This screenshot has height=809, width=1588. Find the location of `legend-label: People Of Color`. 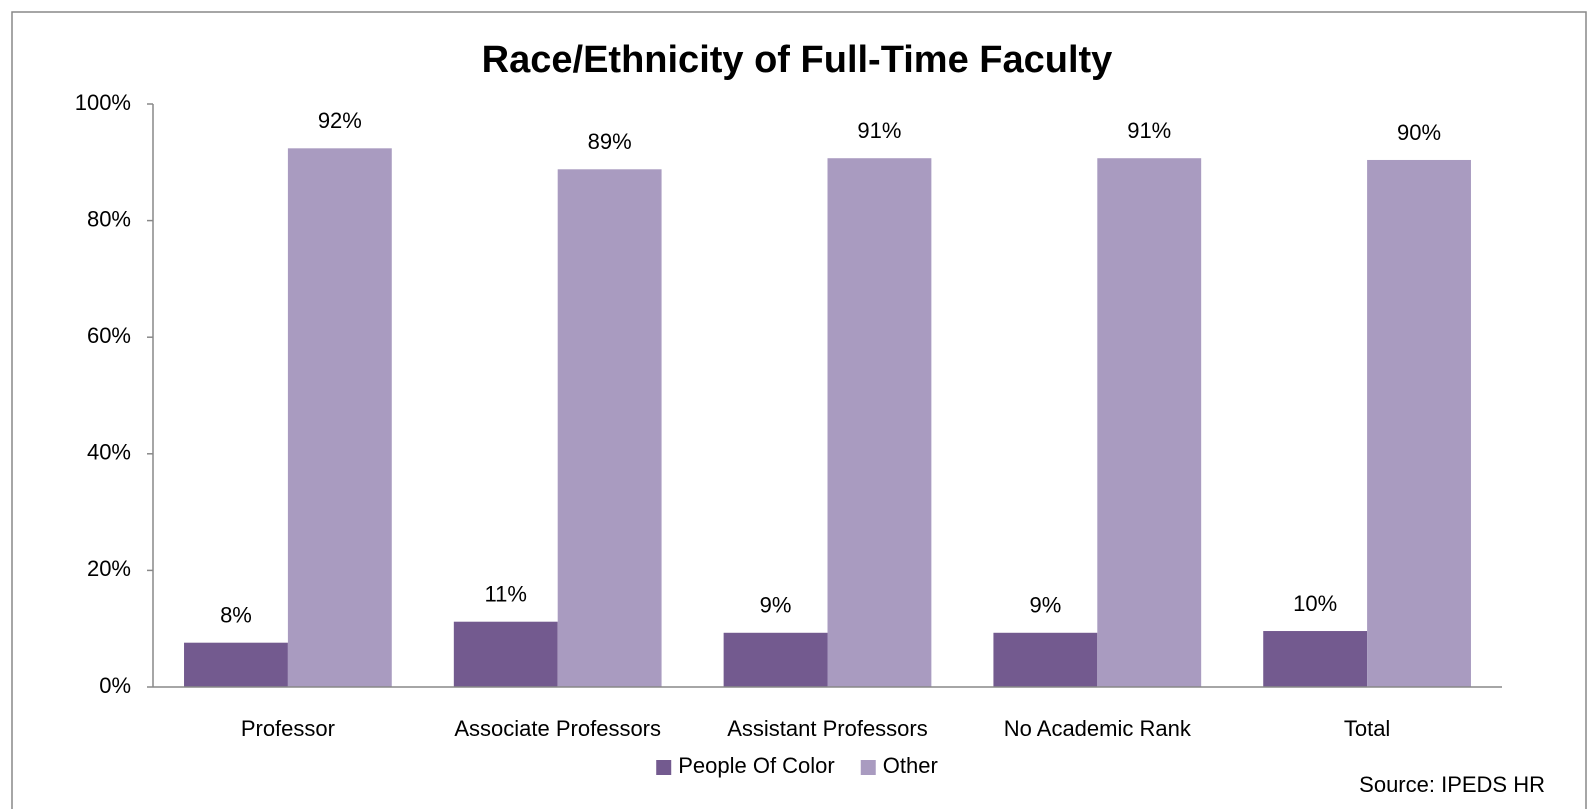

legend-label: People Of Color is located at coordinates (756, 765).